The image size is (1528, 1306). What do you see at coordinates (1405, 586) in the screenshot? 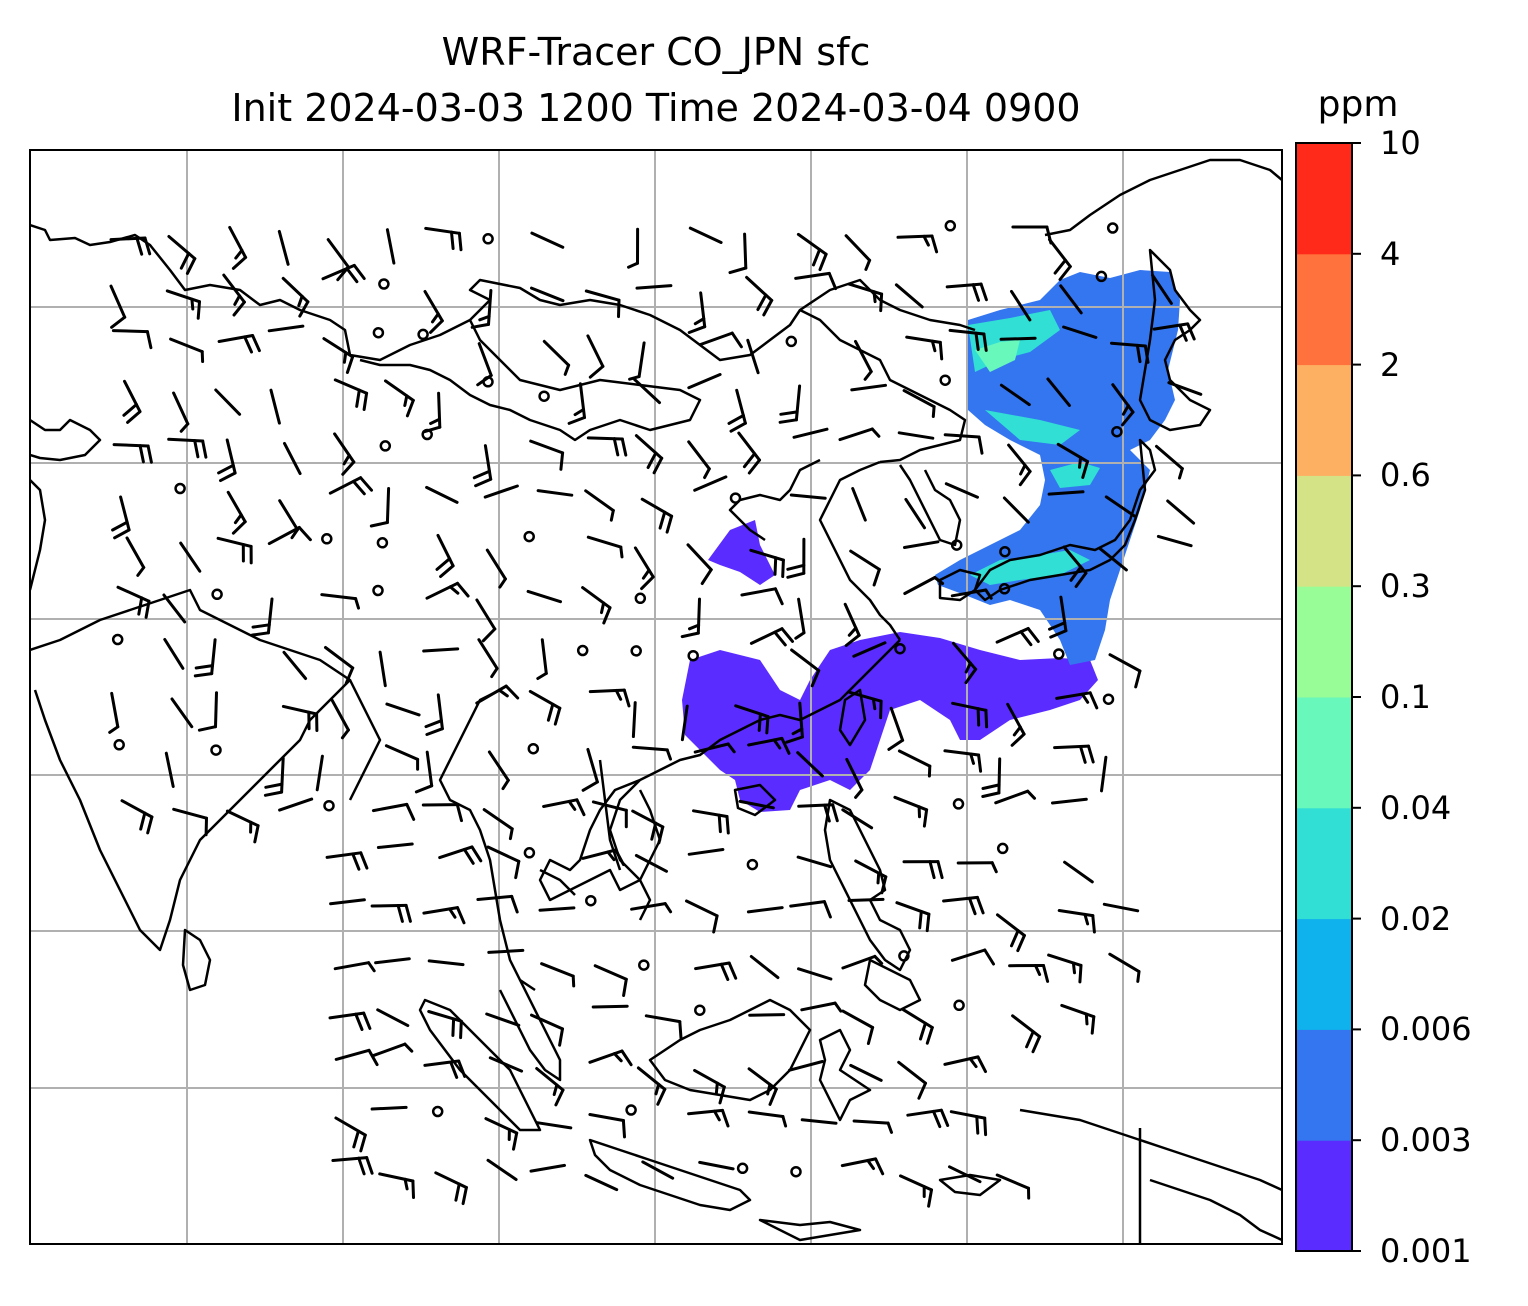
I see `colorbar-tick-label: 0.3` at bounding box center [1405, 586].